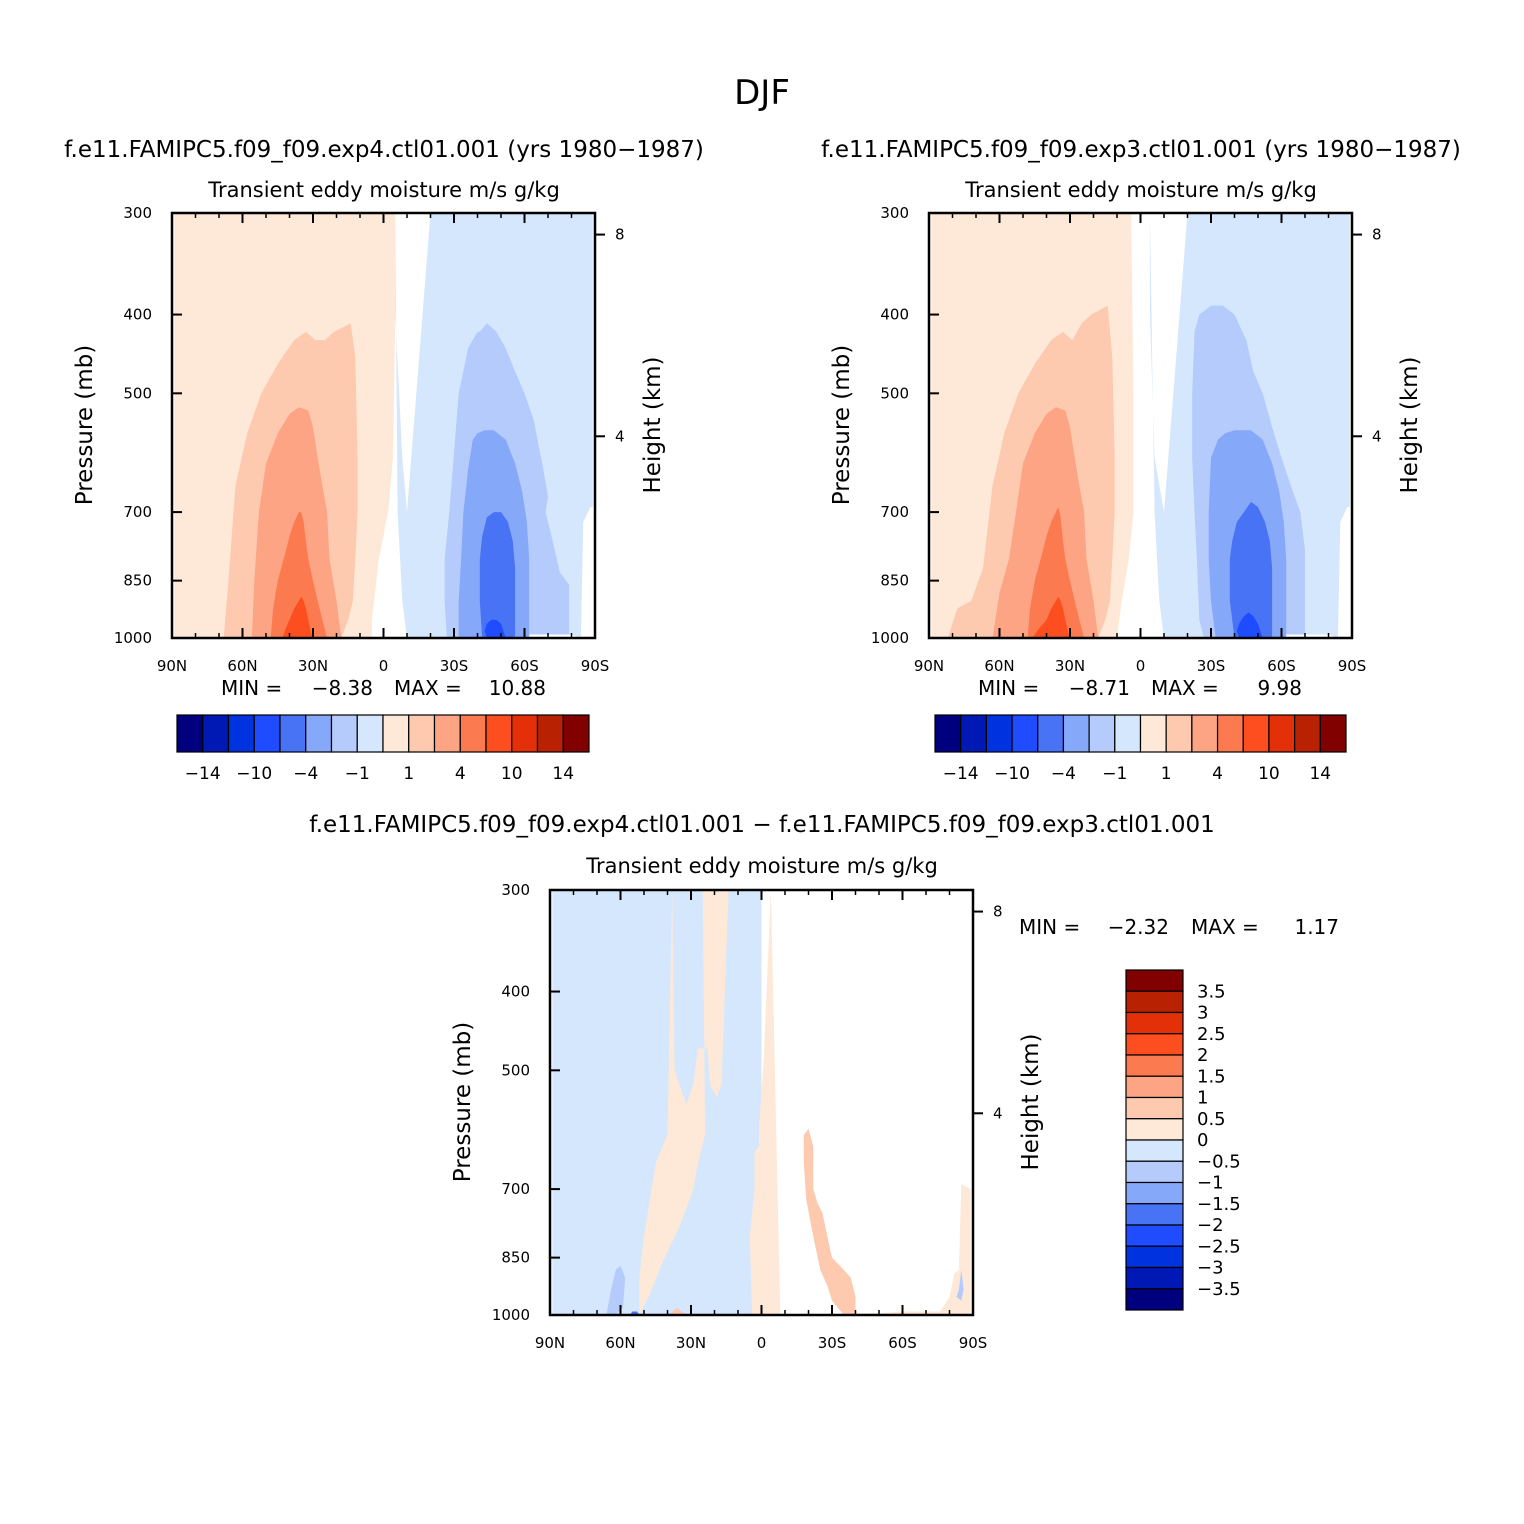 The height and width of the screenshot is (1524, 1524). Describe the element at coordinates (1410, 424) in the screenshot. I see `panel-b-y2label: Height (km)` at that location.